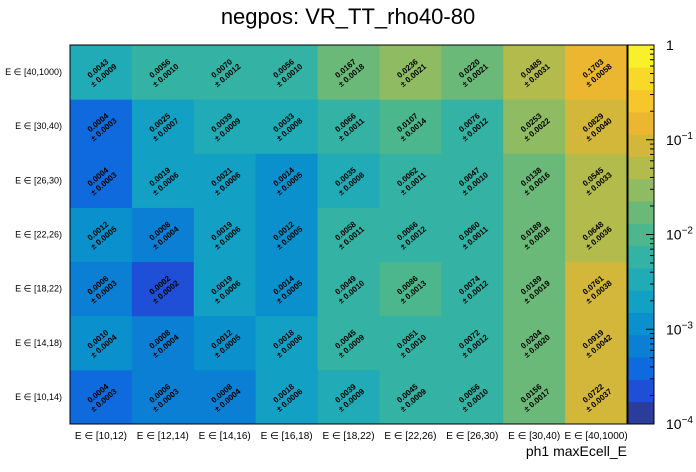 The image size is (696, 472). I want to click on chart-title: negpos: VR_TT_rho40-80, so click(348, 16).